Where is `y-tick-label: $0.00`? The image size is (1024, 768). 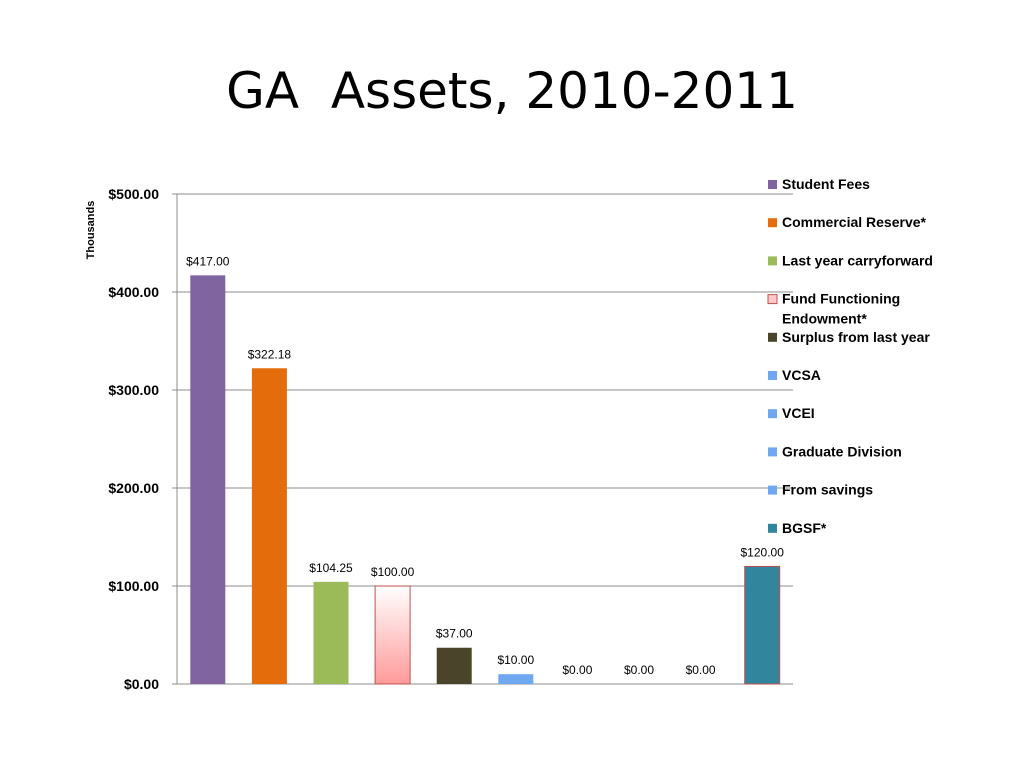 y-tick-label: $0.00 is located at coordinates (141, 684).